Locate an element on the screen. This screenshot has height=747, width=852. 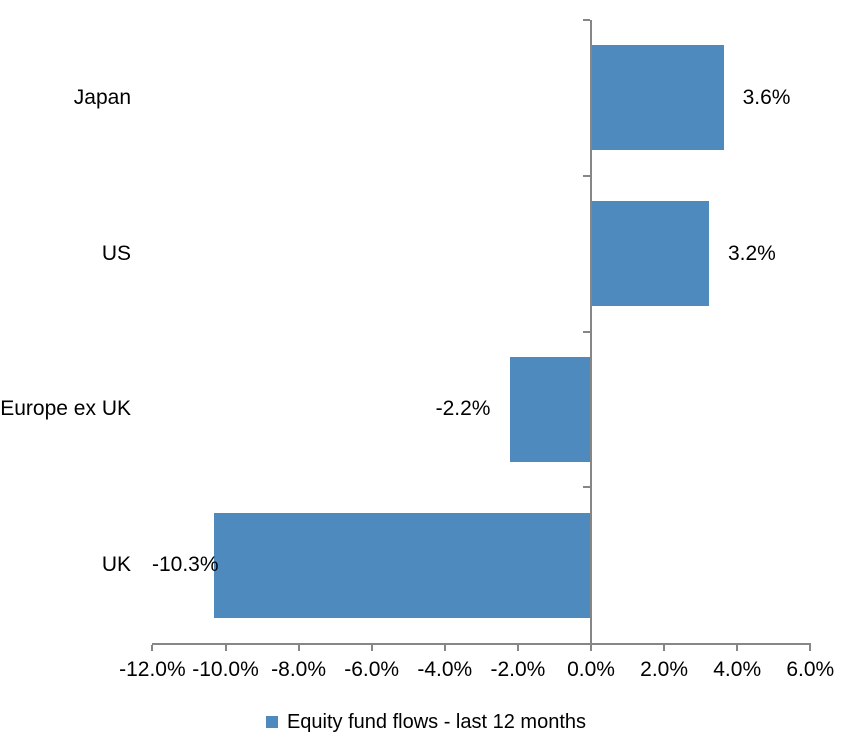
x-axis-tick-label: -2.0% is located at coordinates (518, 669).